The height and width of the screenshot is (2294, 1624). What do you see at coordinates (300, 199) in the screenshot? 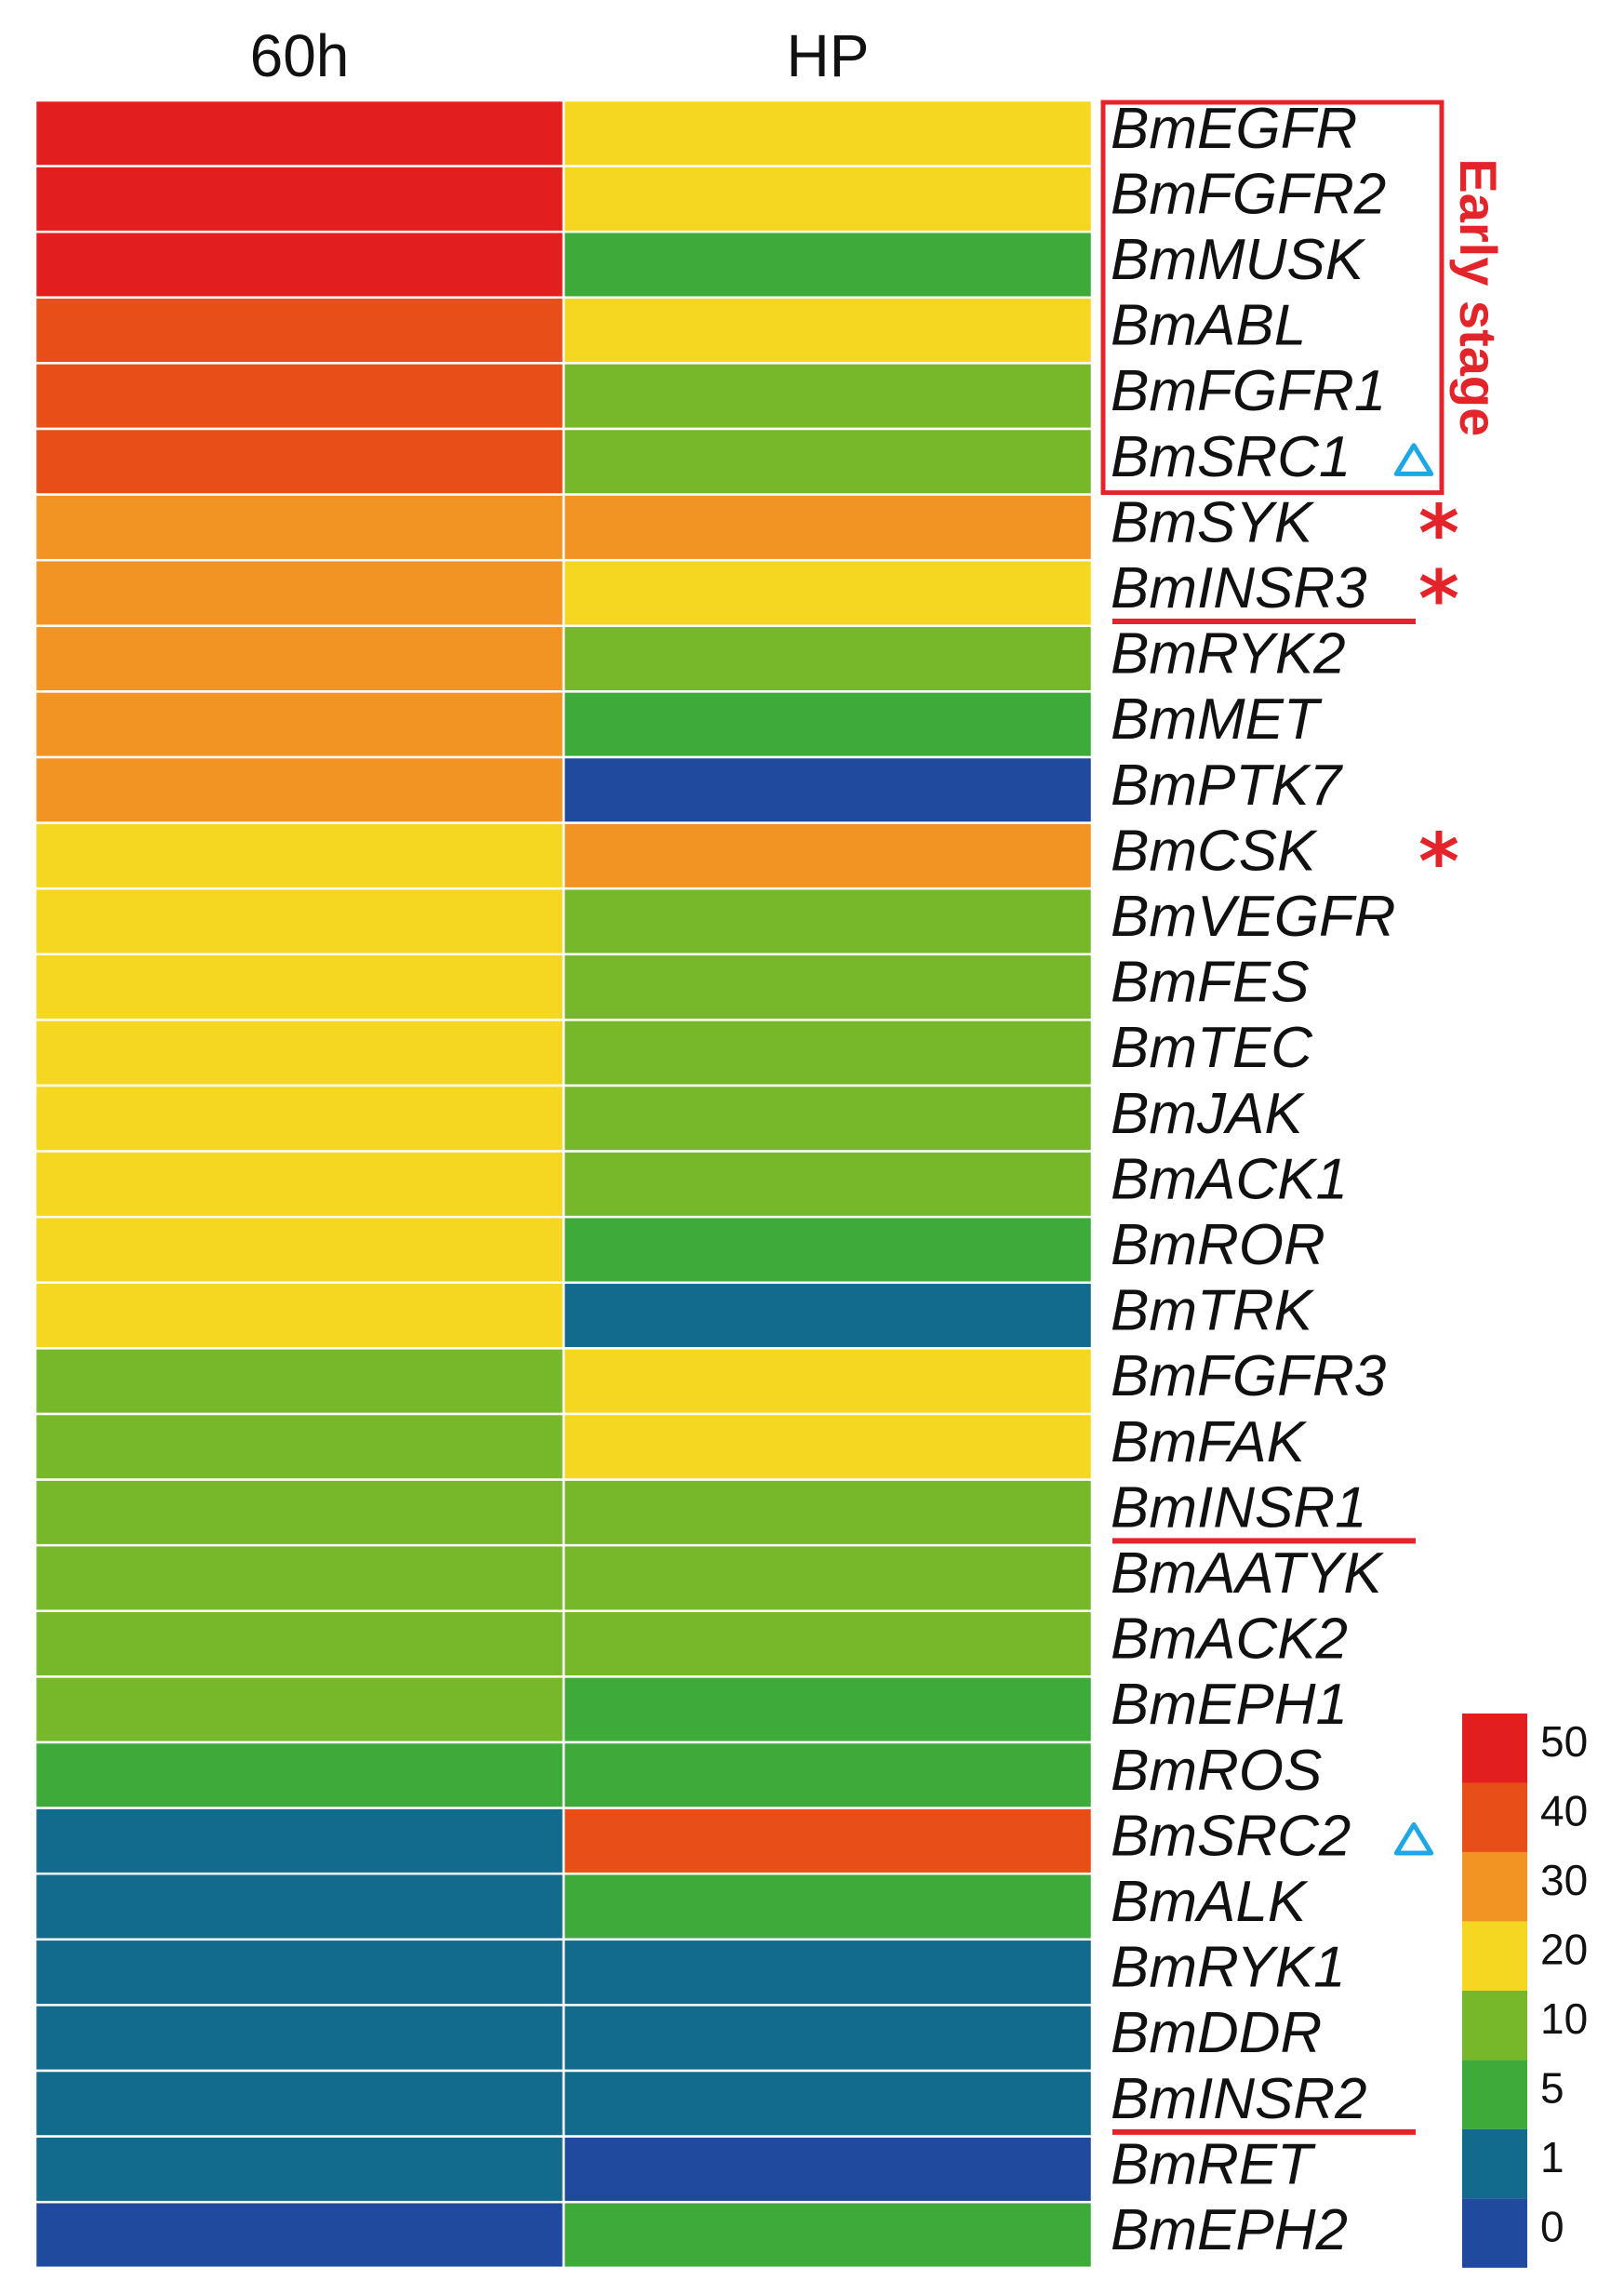
I see `cell-bmfgfr2-60h` at bounding box center [300, 199].